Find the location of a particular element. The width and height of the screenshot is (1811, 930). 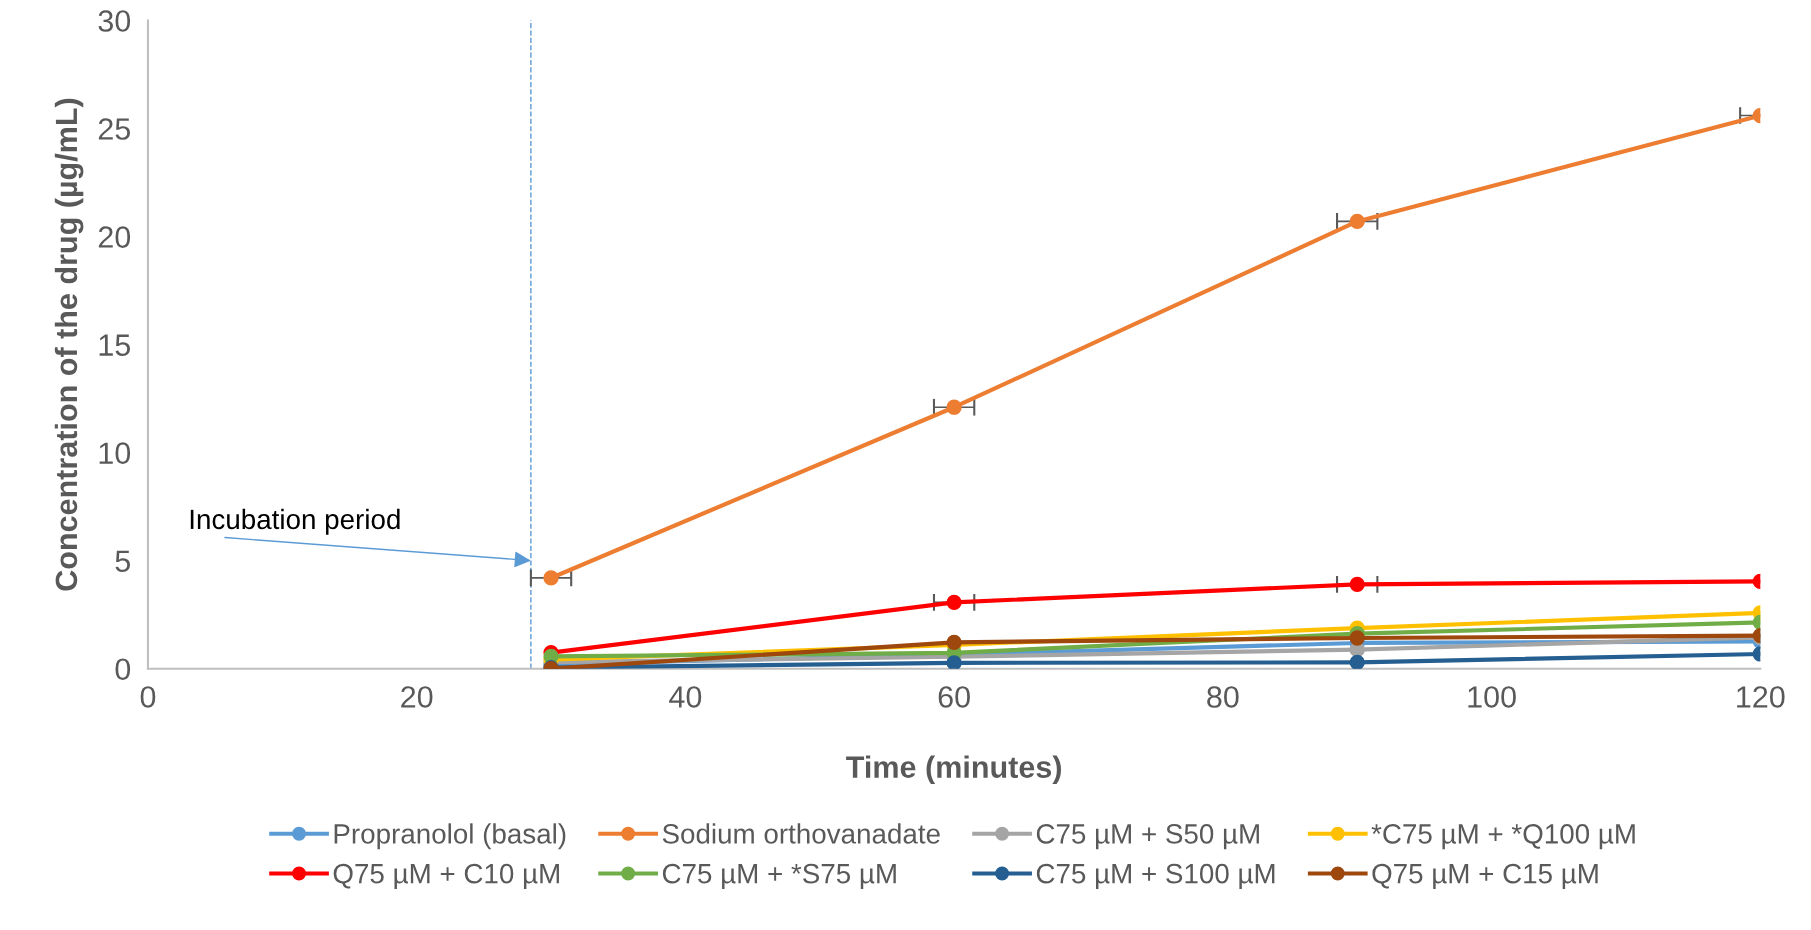

legend-label: Q75 µM + C15 µM is located at coordinates (1485, 876).